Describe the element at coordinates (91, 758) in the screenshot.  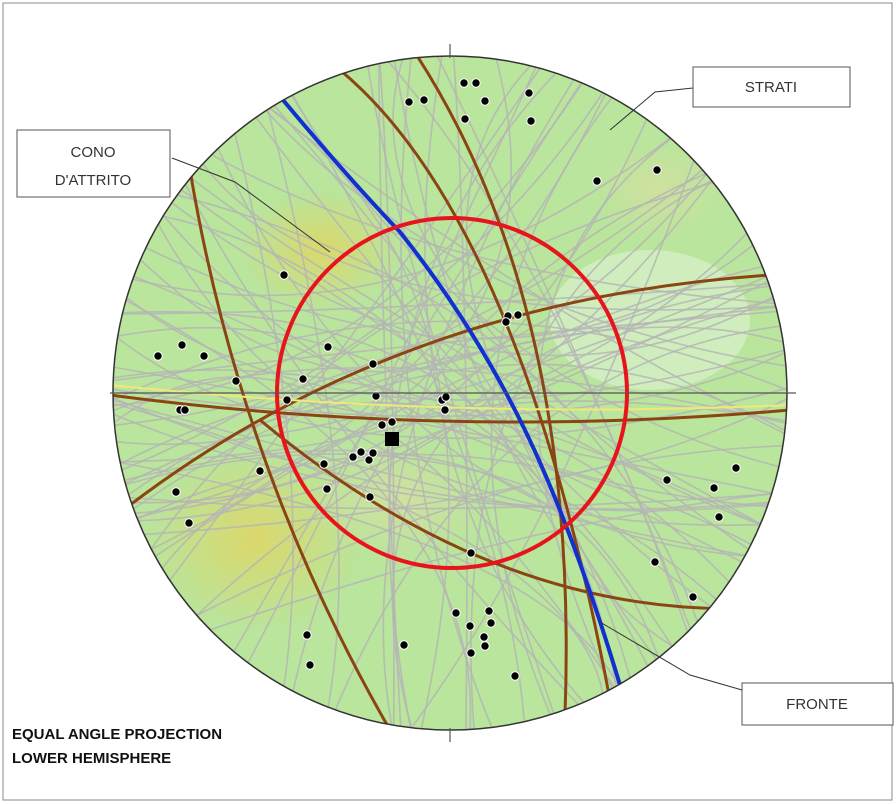
I see `caption: LOWER HEMISPHERE` at that location.